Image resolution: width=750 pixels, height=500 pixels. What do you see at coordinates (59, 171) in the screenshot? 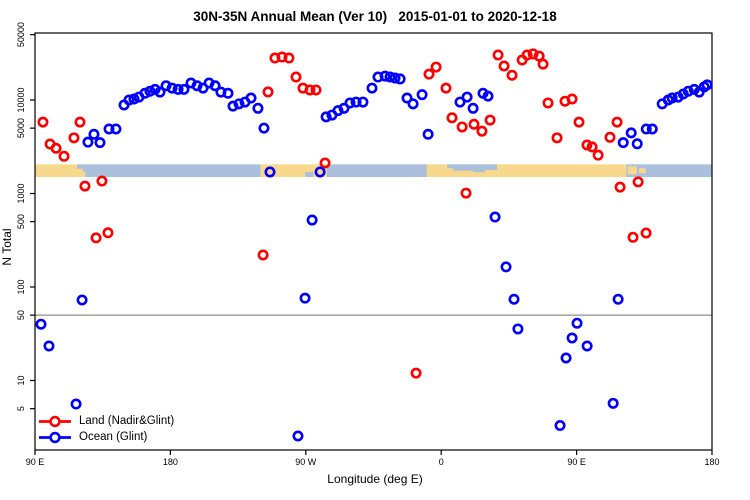
I see `map-band-land-segment` at bounding box center [59, 171].